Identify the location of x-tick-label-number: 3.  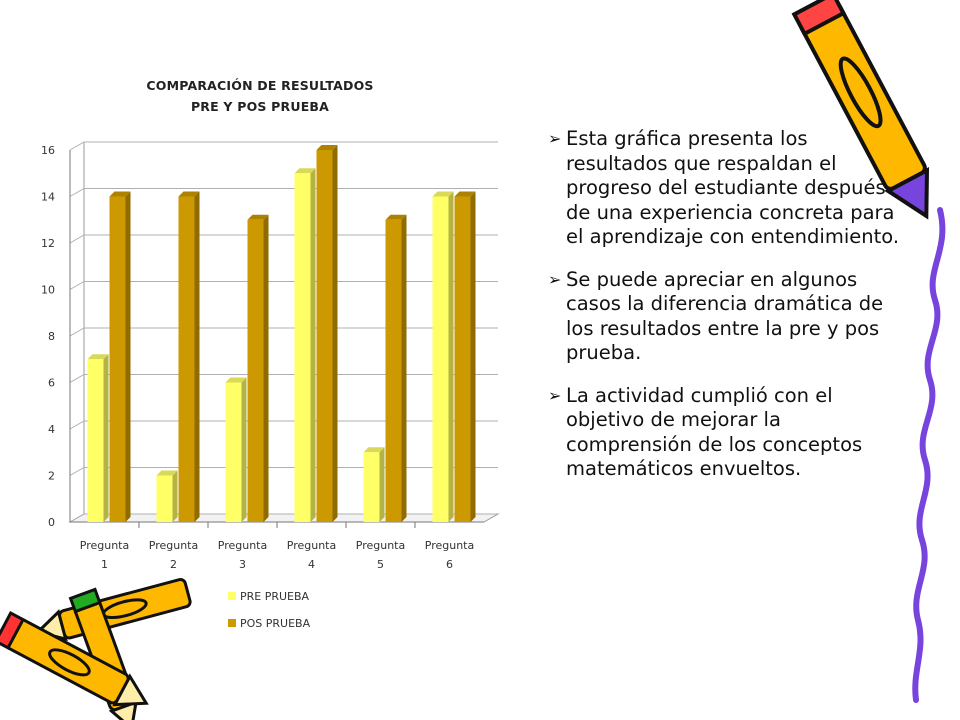
(242, 564).